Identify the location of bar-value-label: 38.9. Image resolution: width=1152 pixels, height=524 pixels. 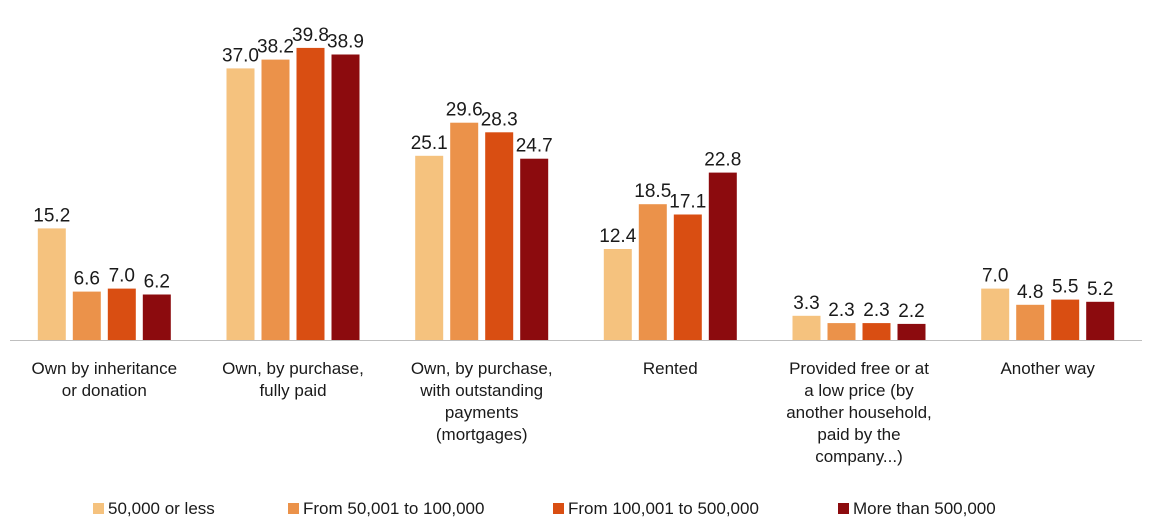
(345, 42).